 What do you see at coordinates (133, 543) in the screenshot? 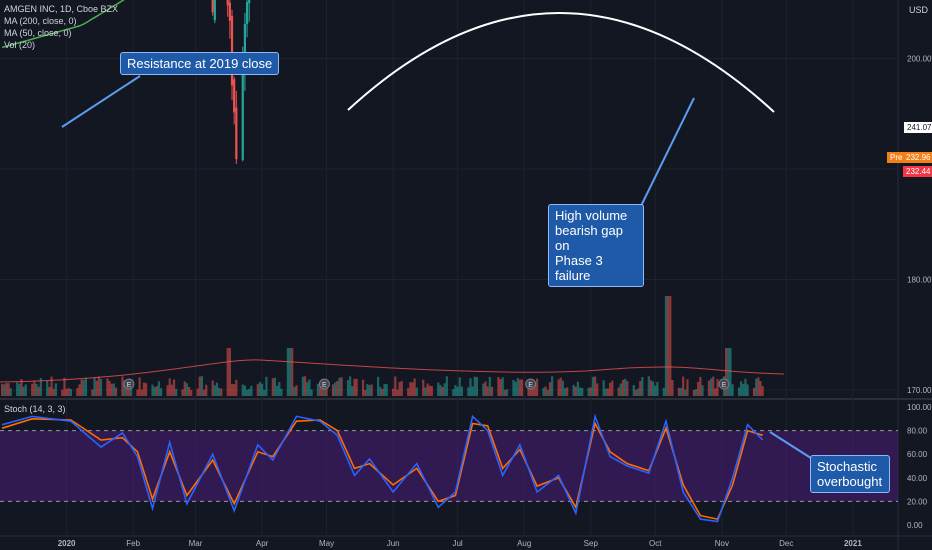
I see `time-tick-label: Feb` at bounding box center [133, 543].